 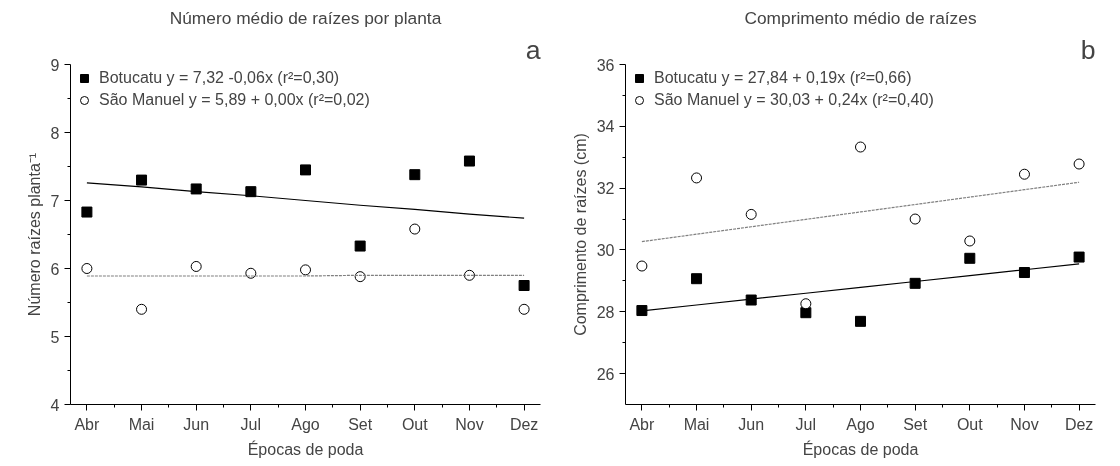 I want to click on y-tick-label: 8, so click(x=55, y=133).